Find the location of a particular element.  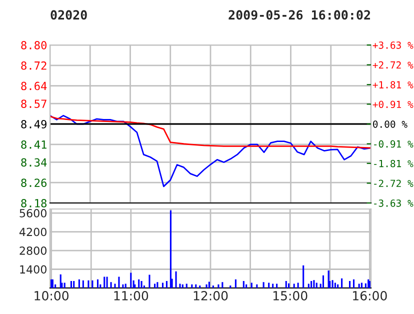

y2-tick-label: -2.72 % is located at coordinates (394, 183).